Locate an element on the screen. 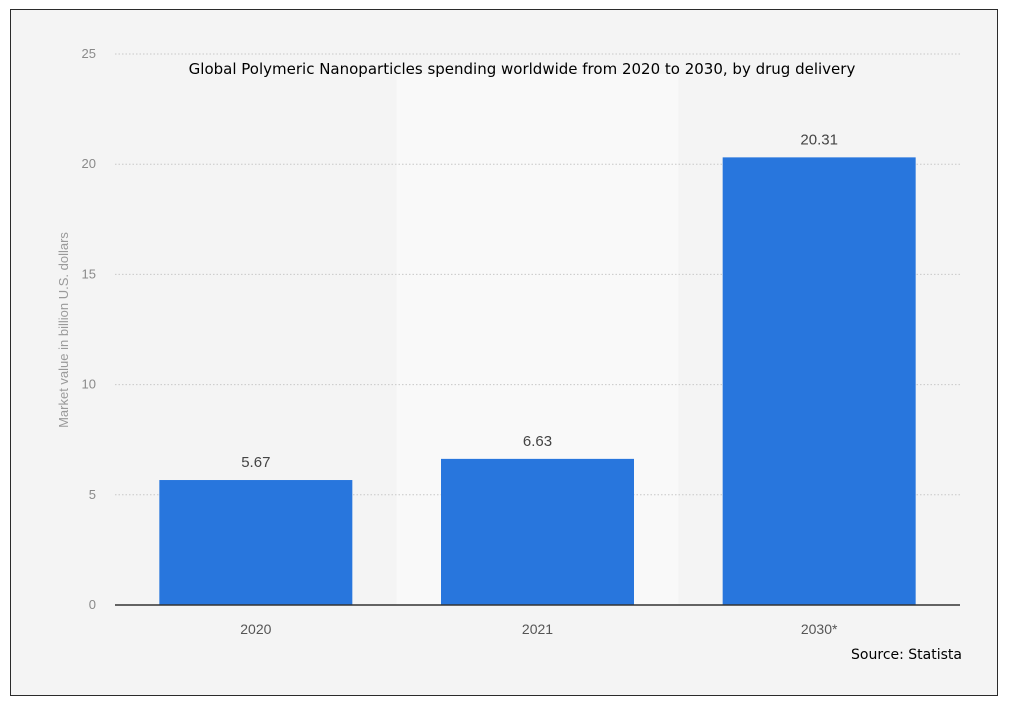 The image size is (1011, 710). y-tick-labels: 0 5 10 15 20 25 is located at coordinates (89, 329).